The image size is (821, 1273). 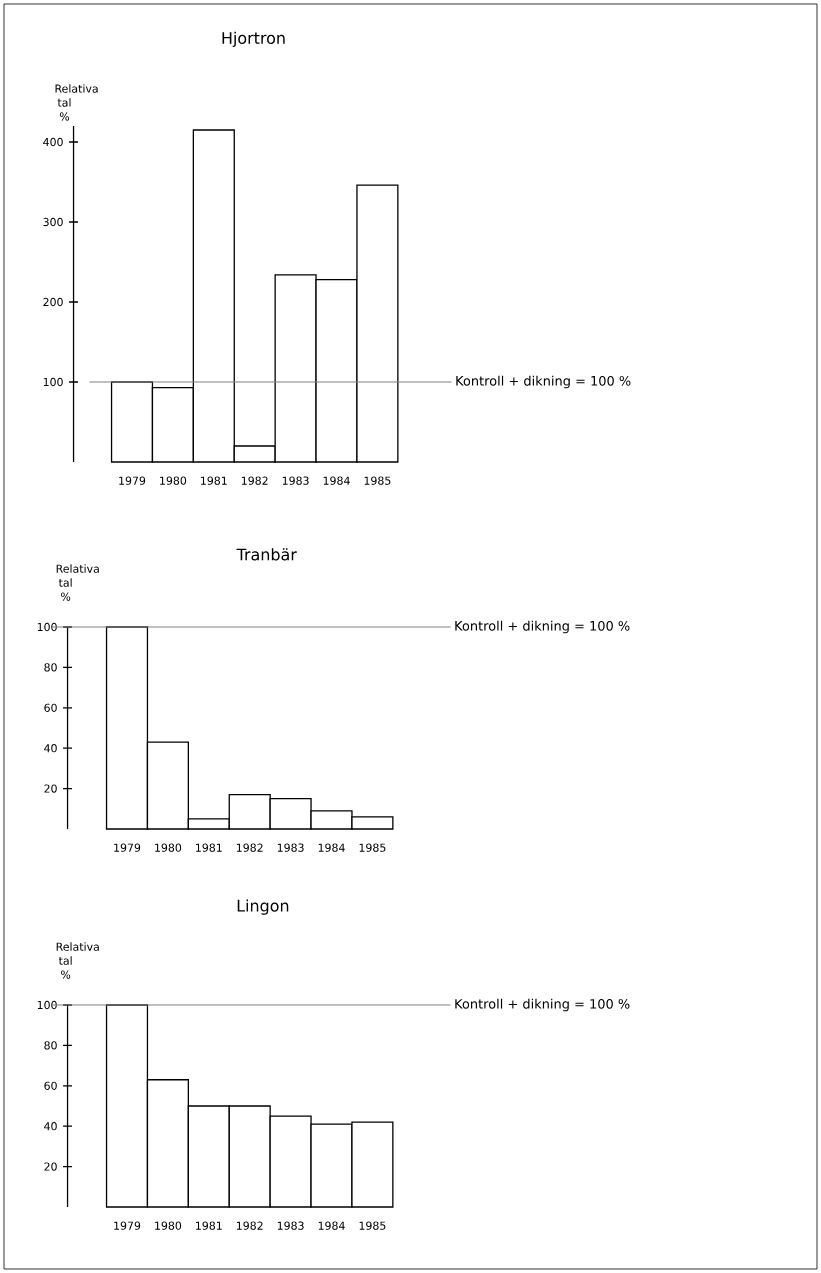 What do you see at coordinates (266, 554) in the screenshot?
I see `chart-title: Tranbär` at bounding box center [266, 554].